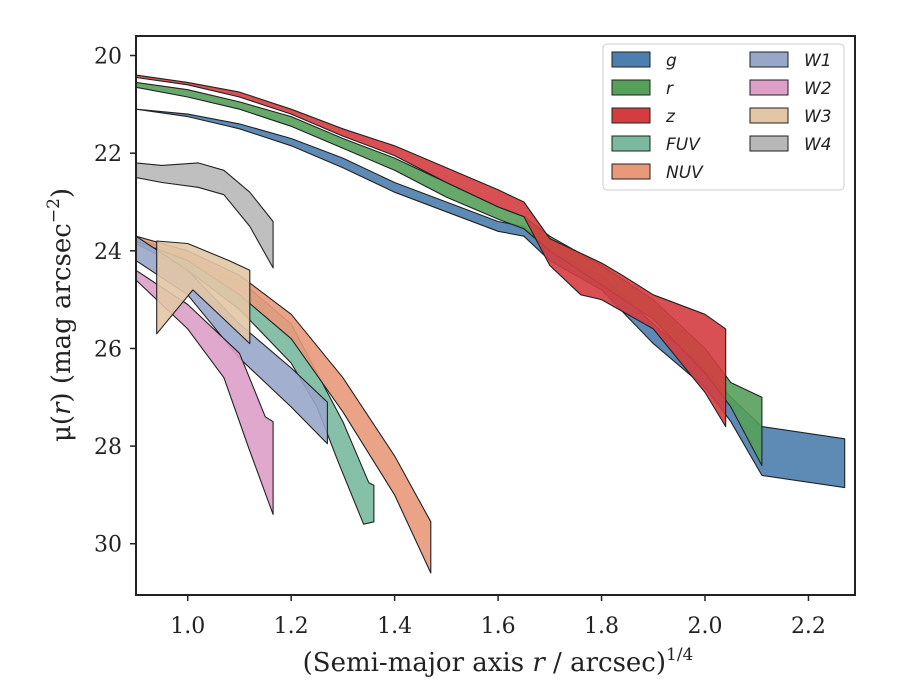 This screenshot has width=900, height=700. What do you see at coordinates (631, 87) in the screenshot?
I see `legend-swatch-r` at bounding box center [631, 87].